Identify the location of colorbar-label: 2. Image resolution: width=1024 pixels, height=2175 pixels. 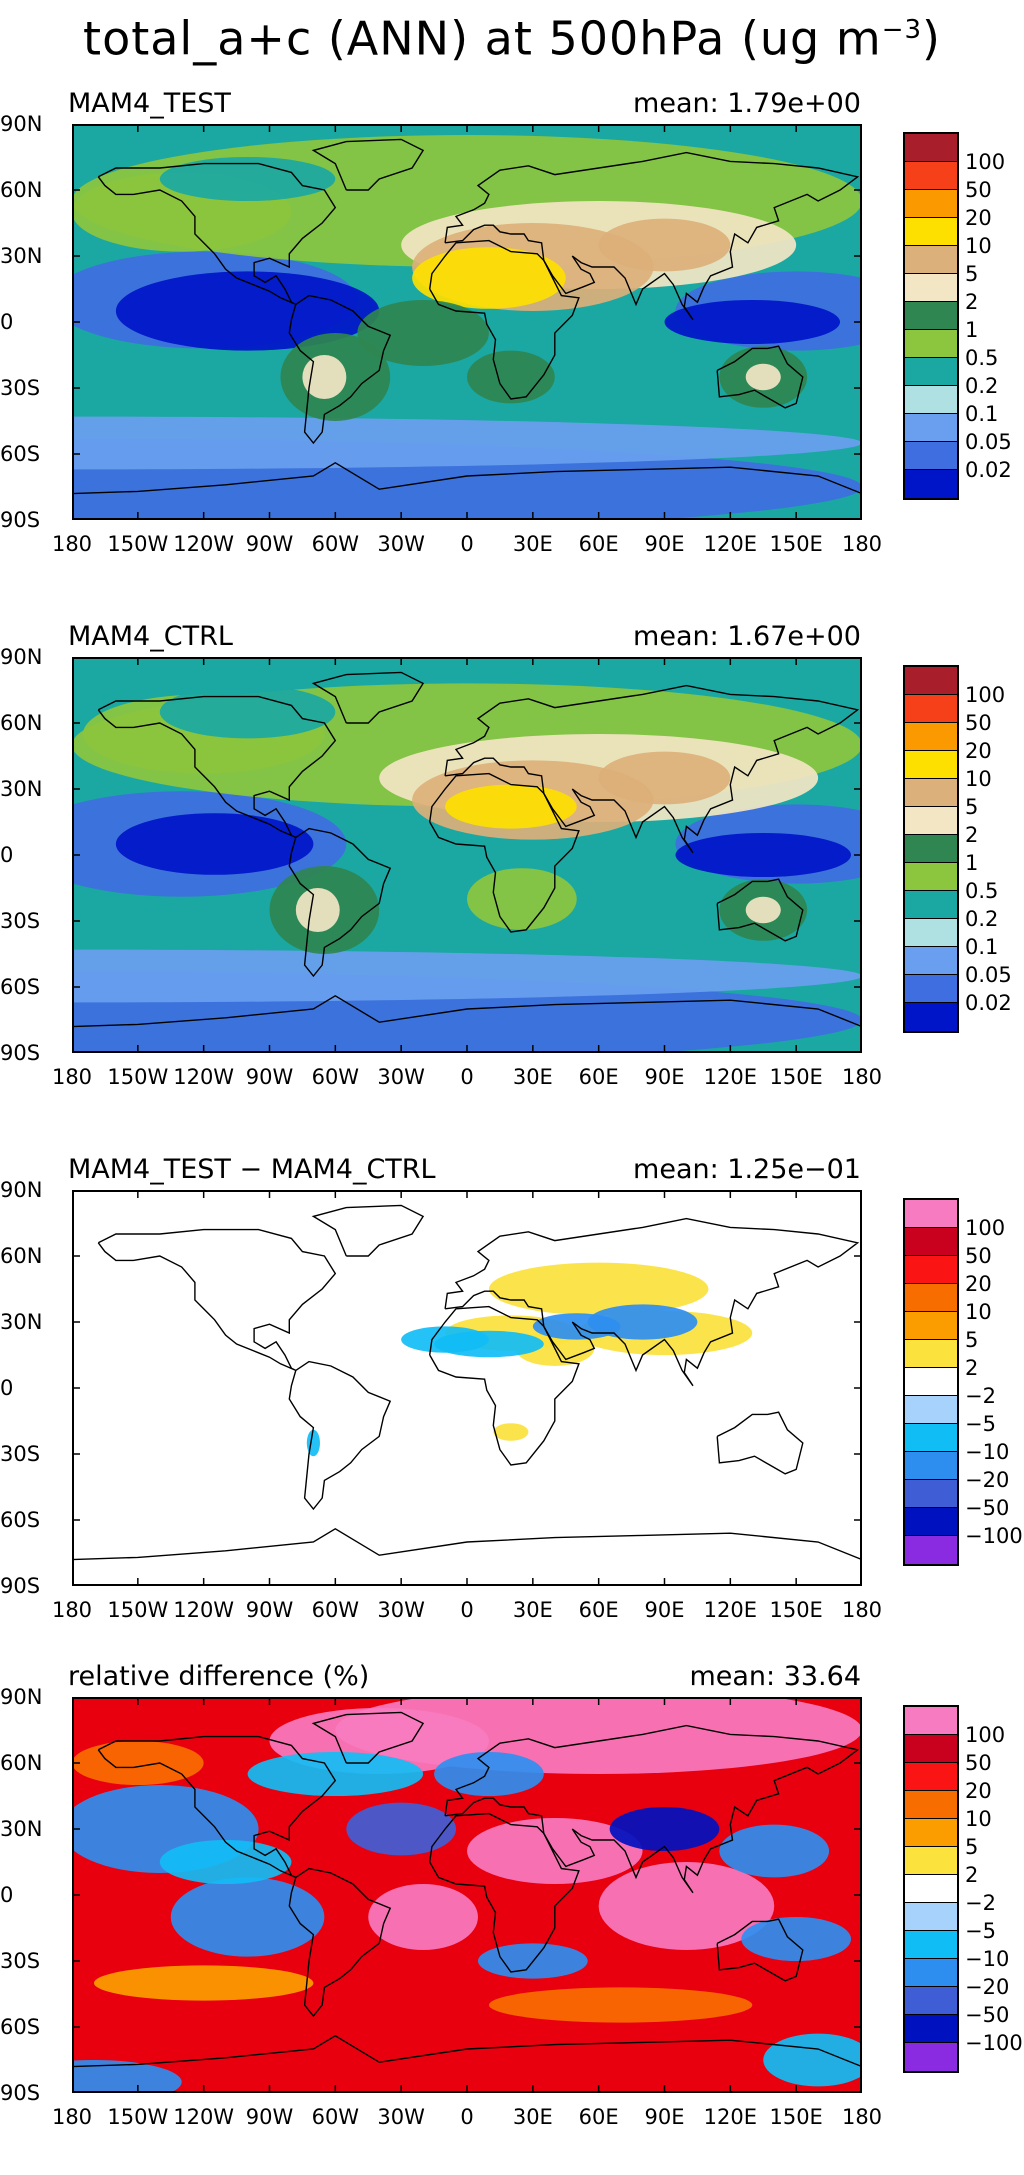
(972, 835).